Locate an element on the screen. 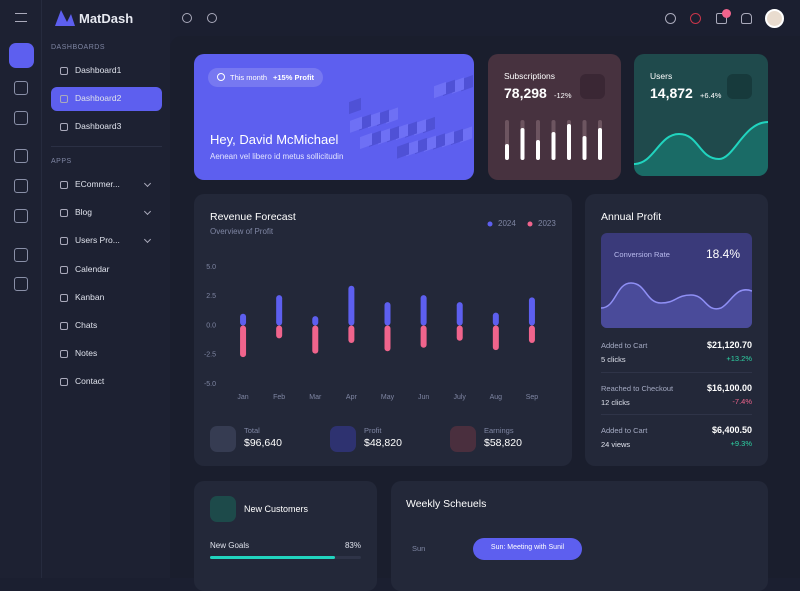 This screenshot has width=800, height=591. event-pill: Sun: Meeting with Sunil is located at coordinates (527, 549).